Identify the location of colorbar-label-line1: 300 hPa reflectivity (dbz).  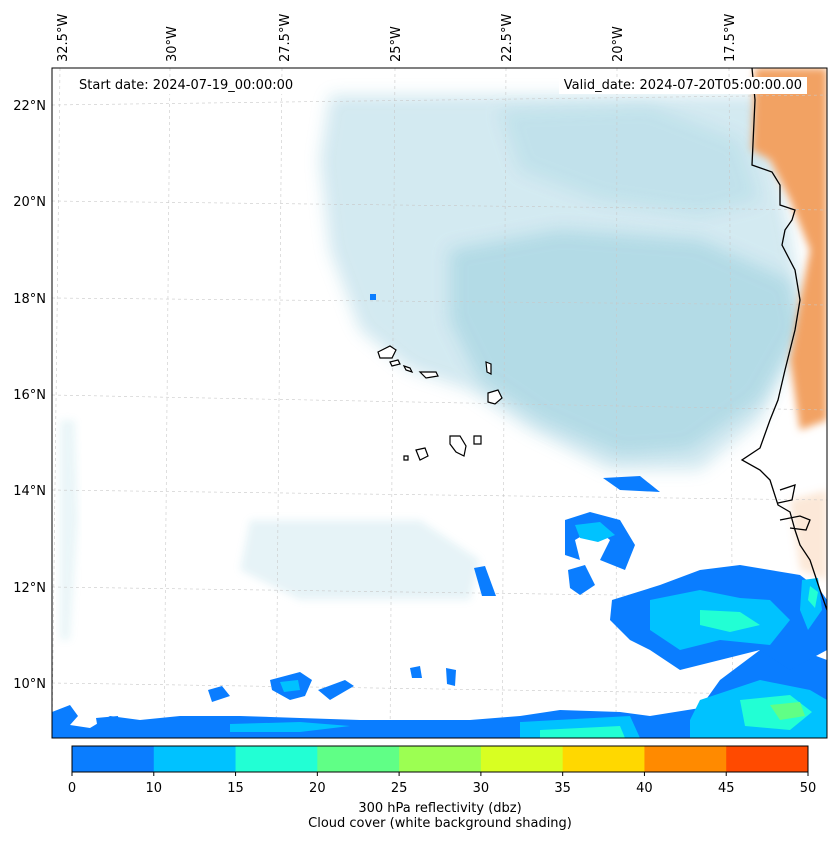
(440, 808).